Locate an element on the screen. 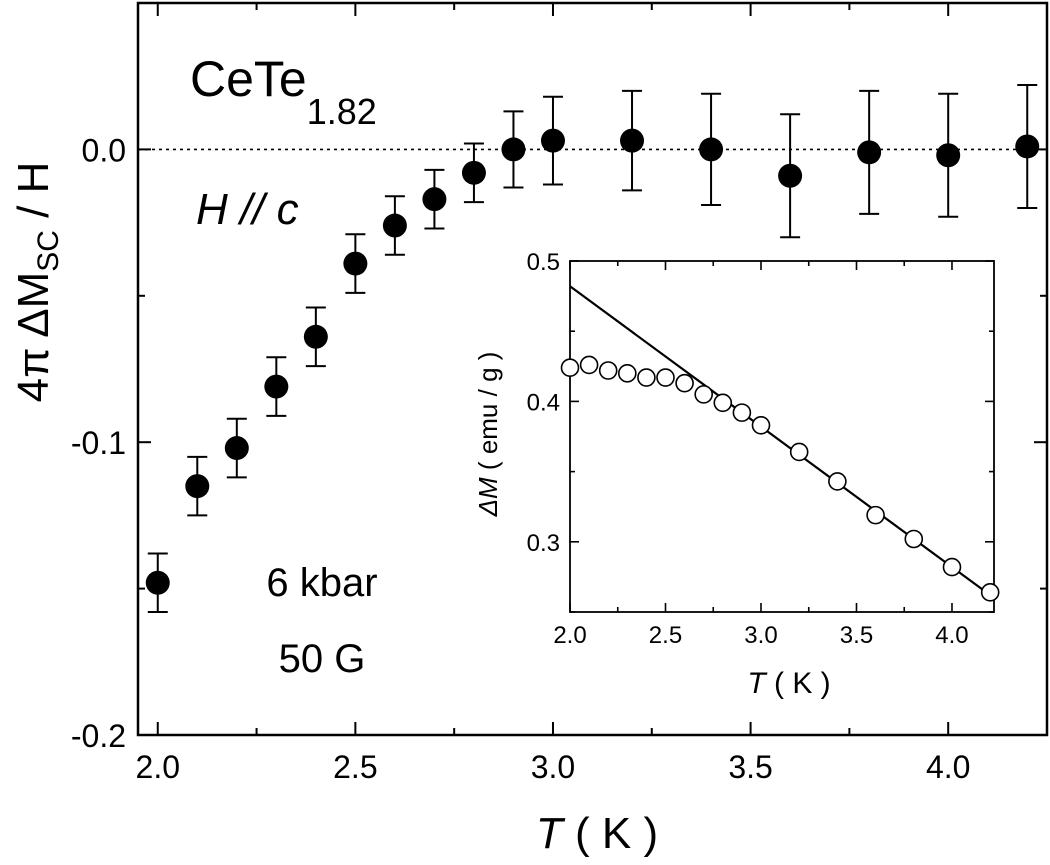  inset-x-axis-title: T ( K ) is located at coordinates (788, 683).